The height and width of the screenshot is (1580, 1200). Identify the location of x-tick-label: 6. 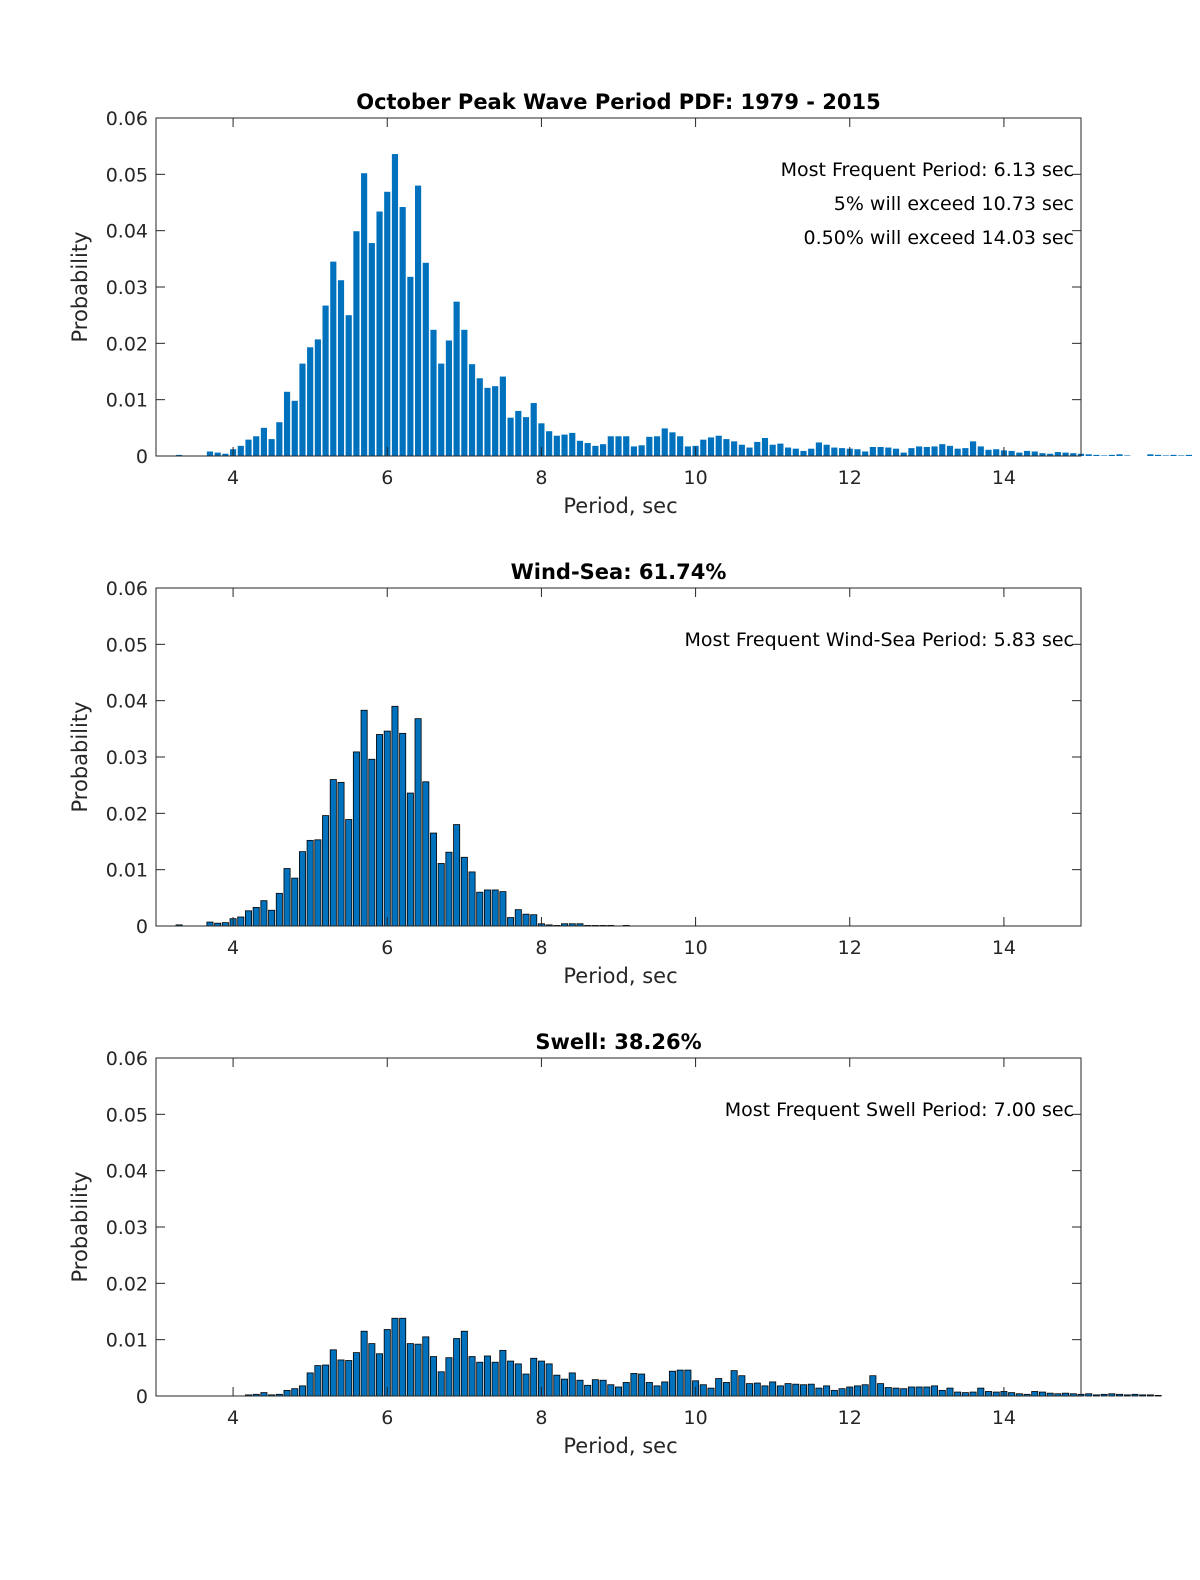
(387, 1418).